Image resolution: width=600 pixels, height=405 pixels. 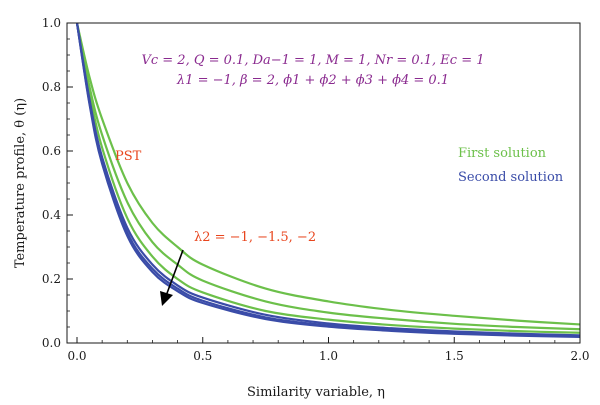 What do you see at coordinates (51, 279) in the screenshot?
I see `y-tick-label: 0.2` at bounding box center [51, 279].